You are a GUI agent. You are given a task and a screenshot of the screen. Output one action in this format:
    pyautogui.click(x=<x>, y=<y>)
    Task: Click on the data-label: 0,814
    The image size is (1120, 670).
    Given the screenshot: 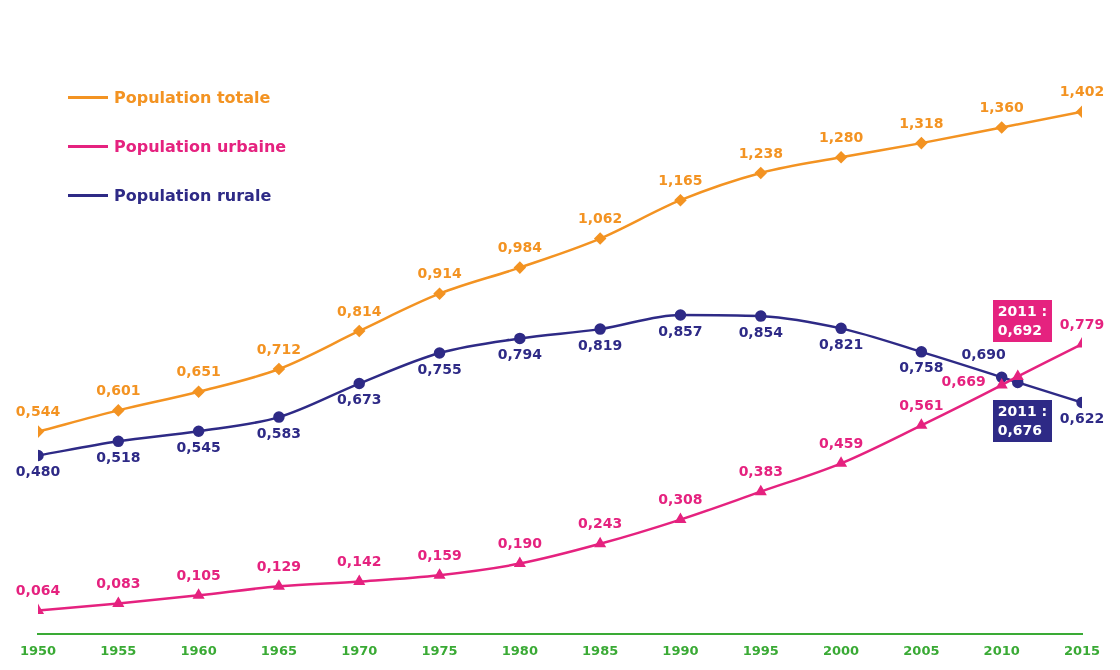 What is the action you would take?
    pyautogui.click(x=359, y=310)
    